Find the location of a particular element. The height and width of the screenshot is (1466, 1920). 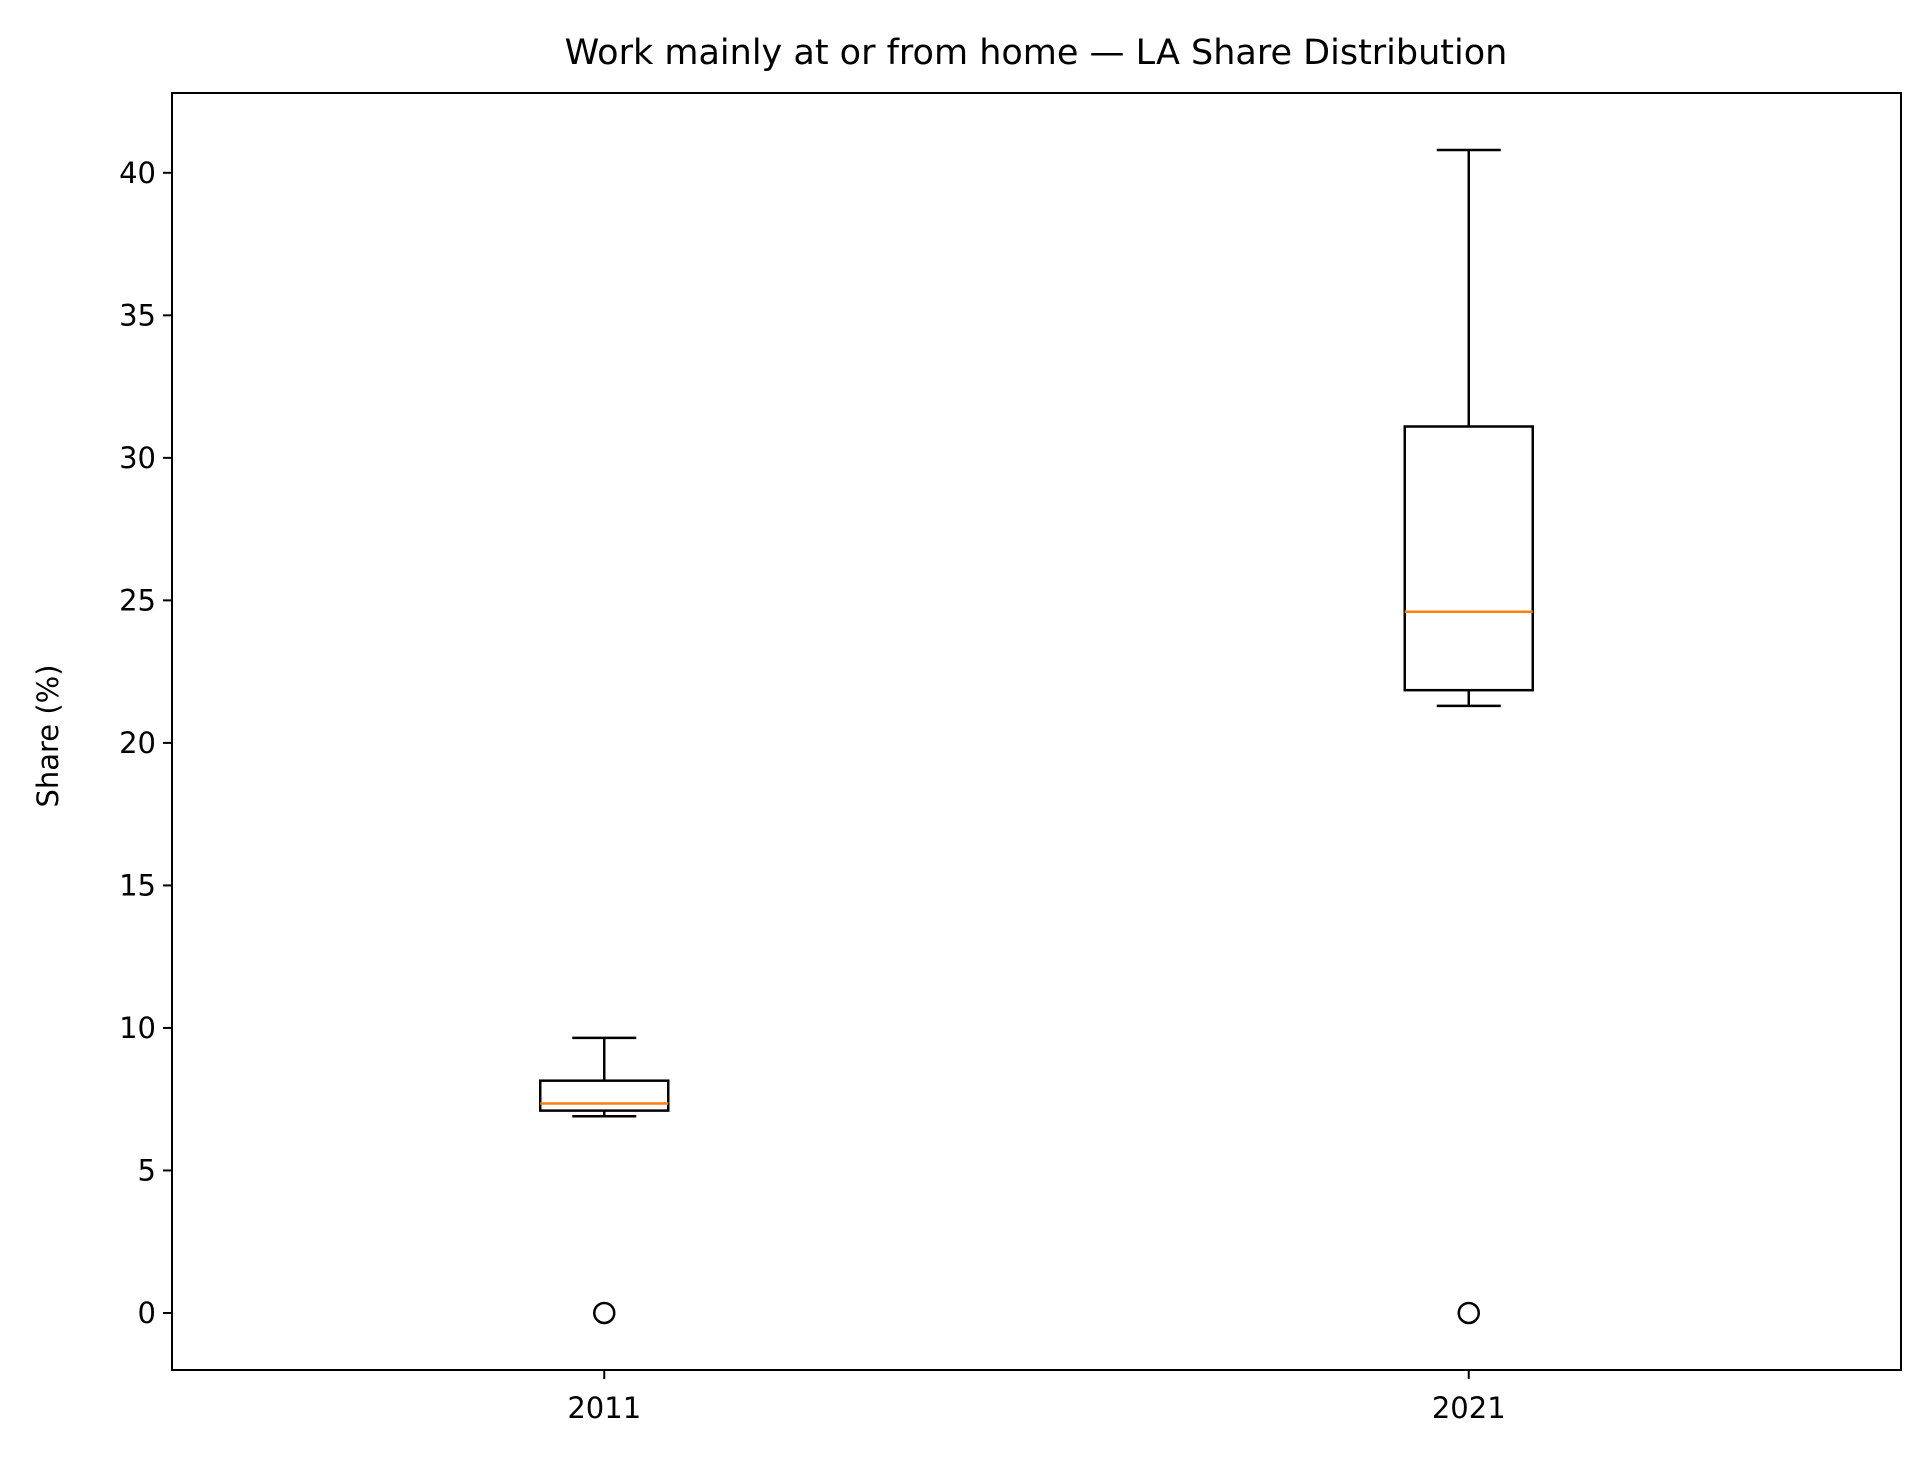

y-tick-label: 15 is located at coordinates (137, 885).